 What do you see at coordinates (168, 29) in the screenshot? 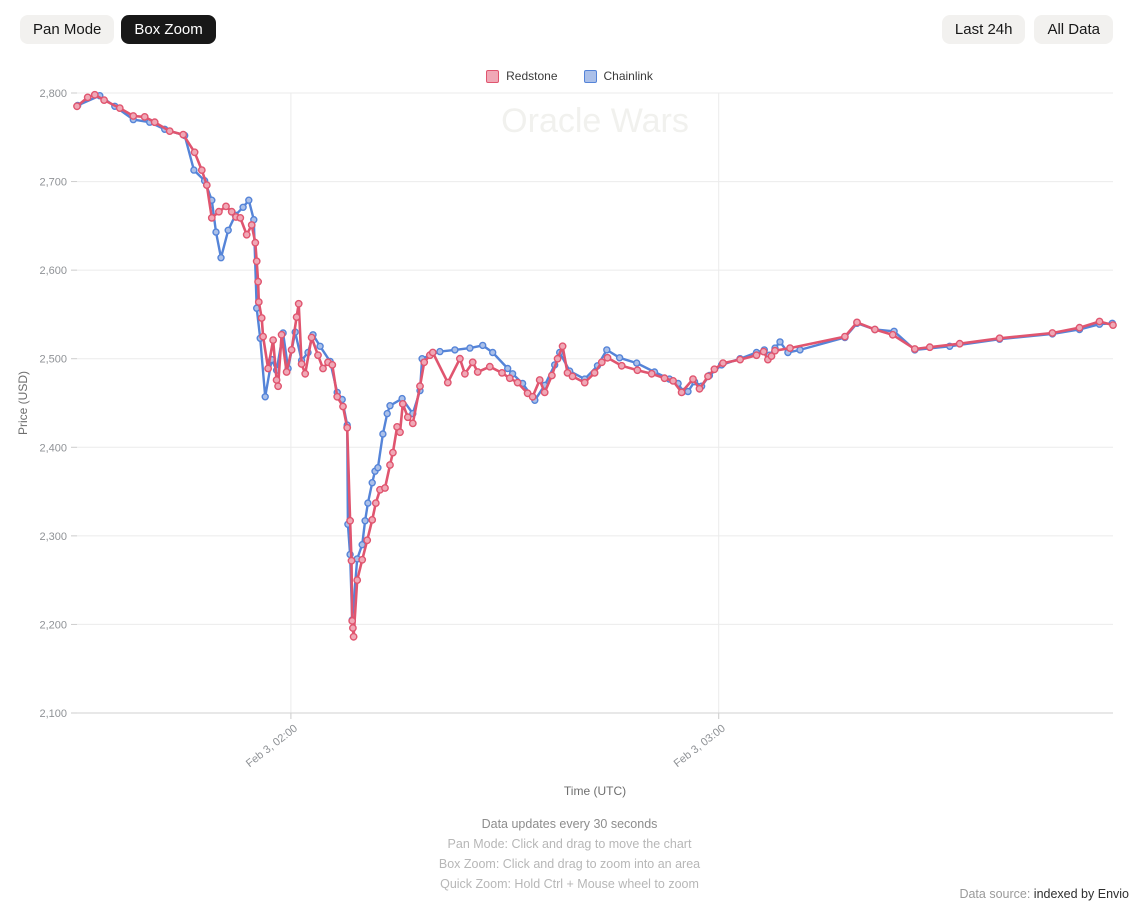
I see `box-zoom-button: Box Zoom` at bounding box center [168, 29].